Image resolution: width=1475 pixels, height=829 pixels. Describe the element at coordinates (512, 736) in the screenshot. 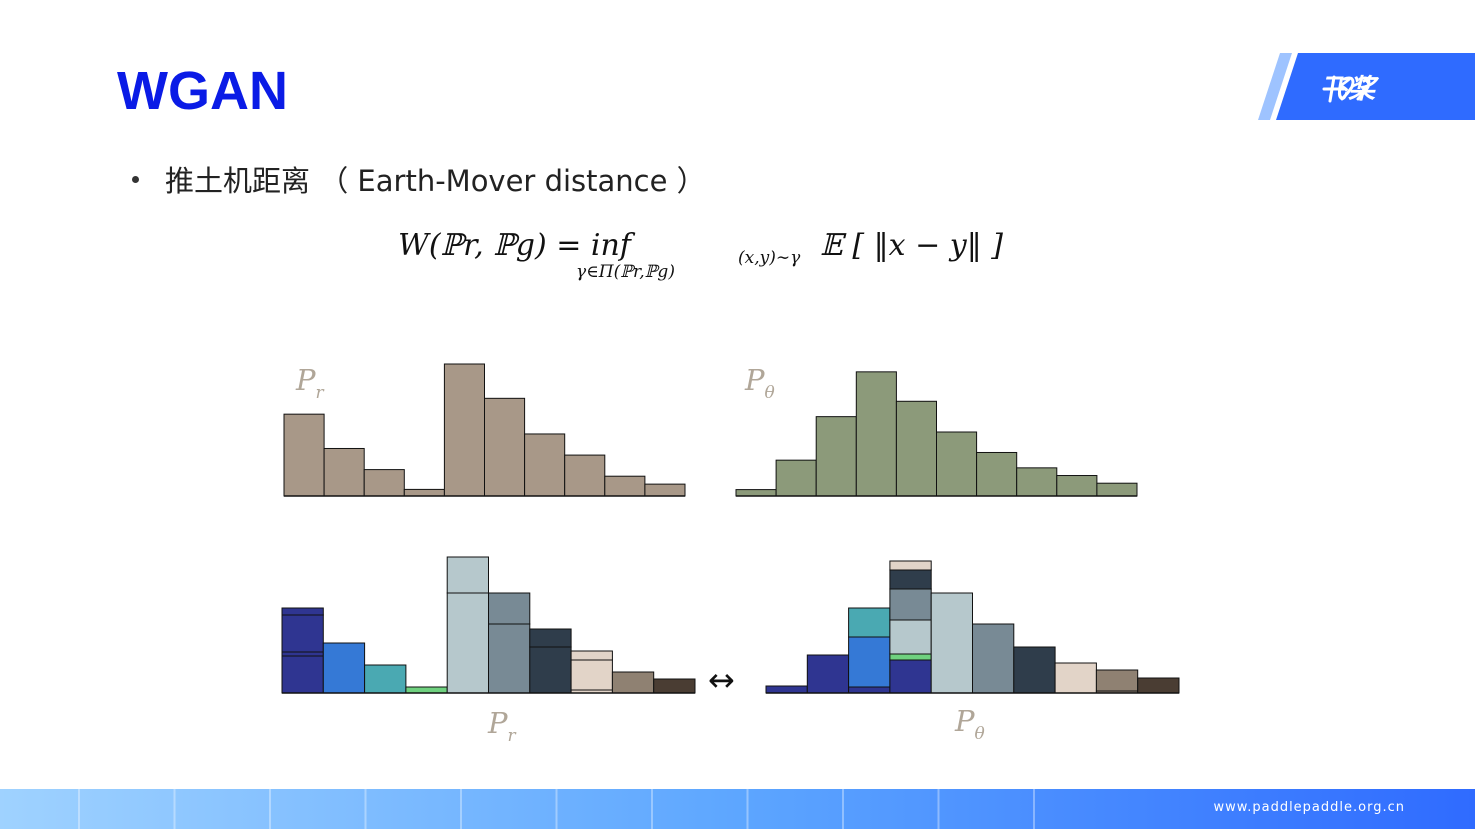

I see `bottom-left-label-sub: r` at that location.